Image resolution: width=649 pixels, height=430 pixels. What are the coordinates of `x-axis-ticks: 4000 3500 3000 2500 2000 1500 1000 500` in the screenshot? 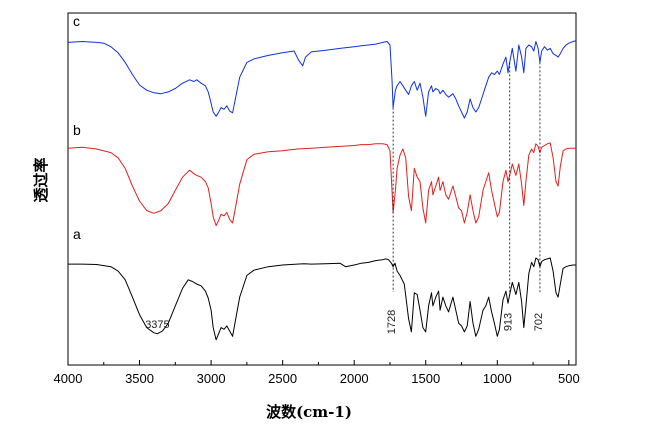 It's located at (317, 373).